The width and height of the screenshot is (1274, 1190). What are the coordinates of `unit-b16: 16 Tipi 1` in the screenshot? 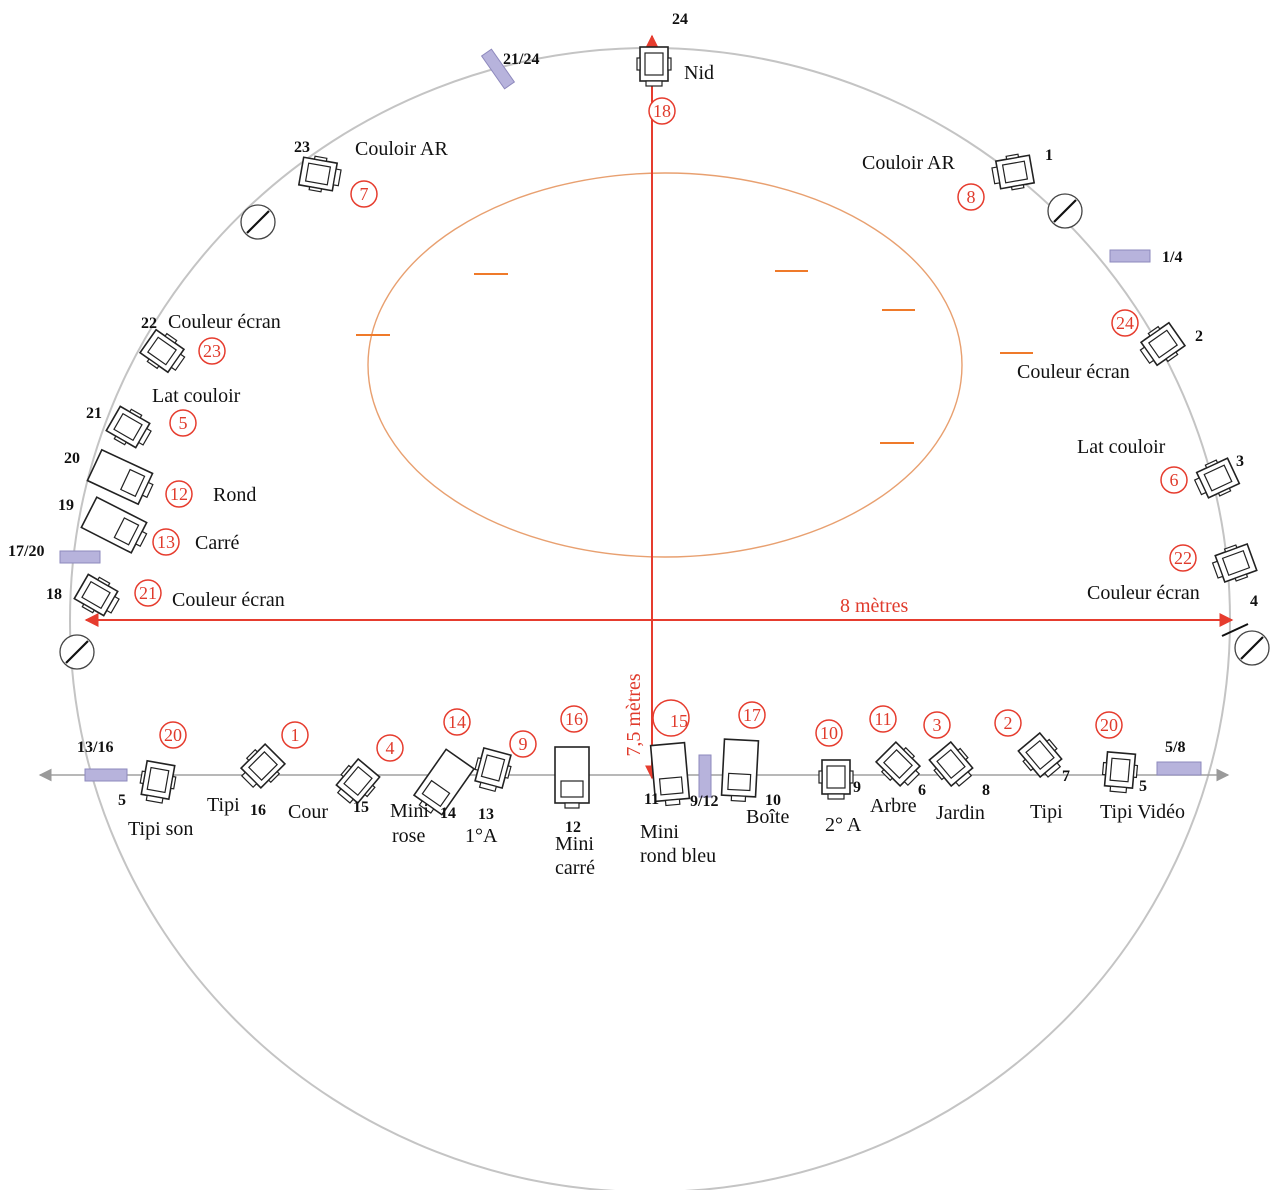 It's located at (258, 770).